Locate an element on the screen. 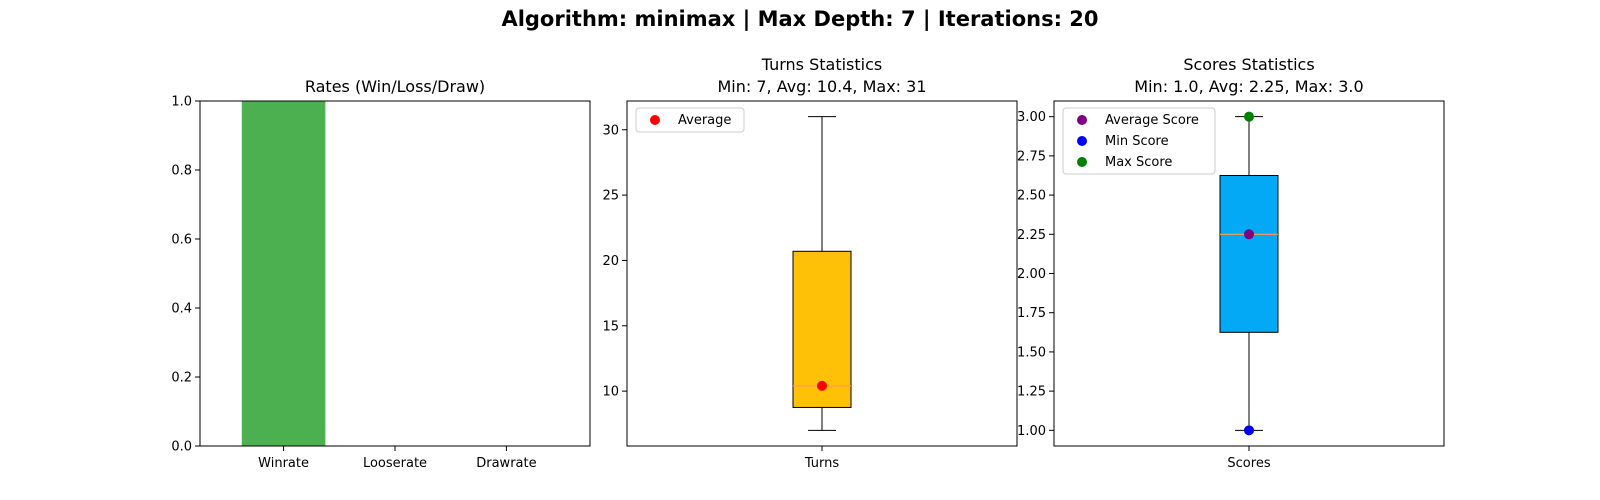  scores-legend-label-min: Min Score is located at coordinates (1137, 141).